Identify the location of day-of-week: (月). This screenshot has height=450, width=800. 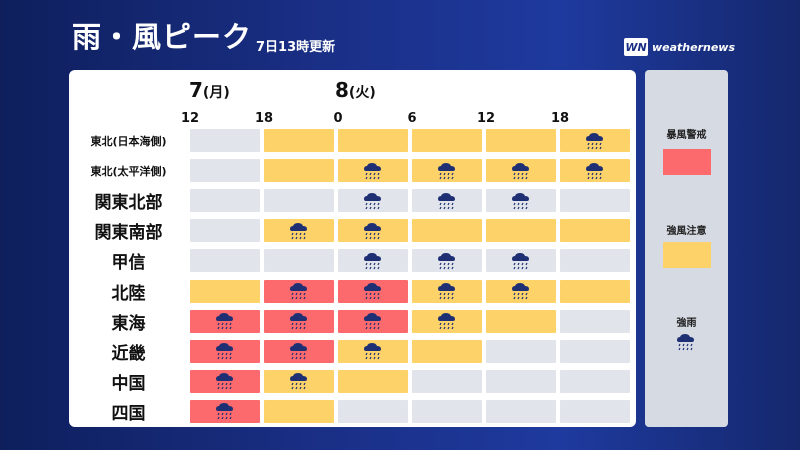
(216, 93).